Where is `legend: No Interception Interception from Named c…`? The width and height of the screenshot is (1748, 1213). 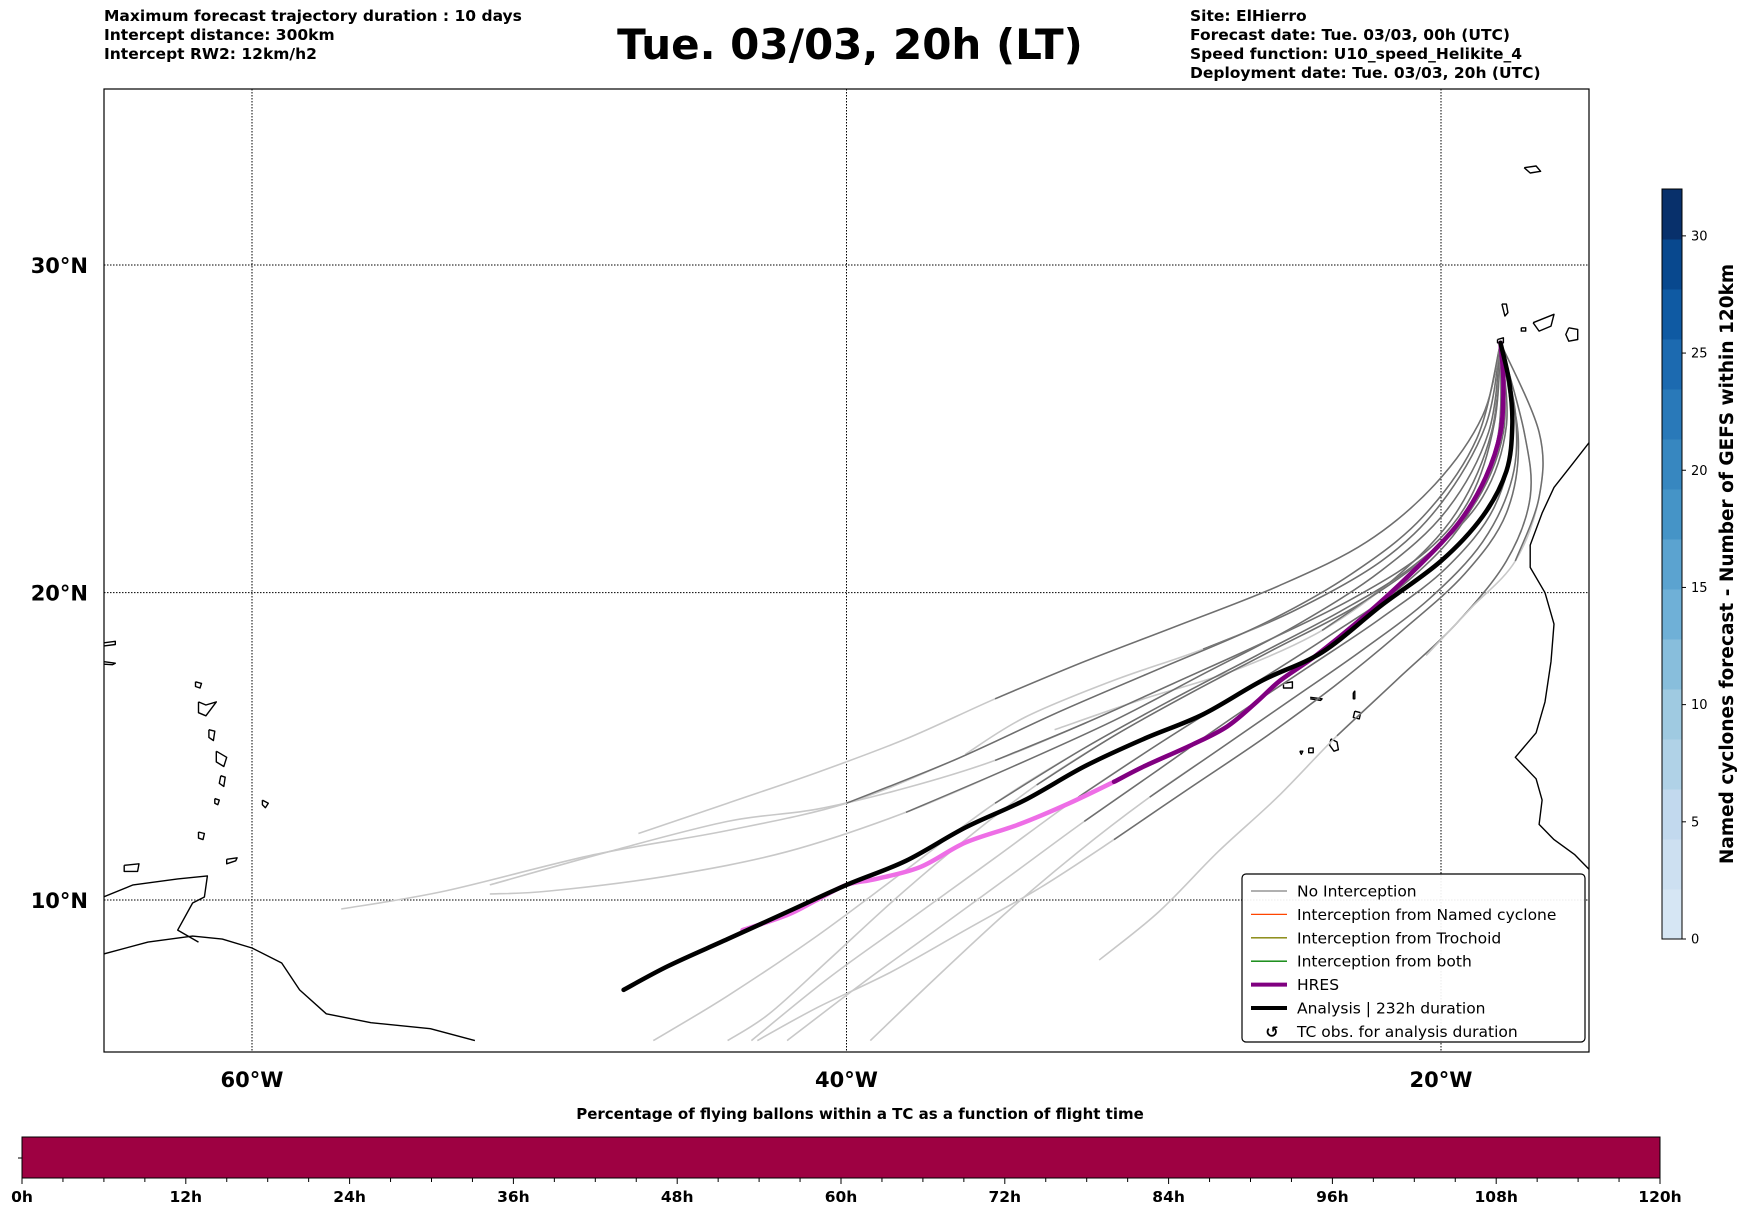 legend: No Interception Interception from Named c… is located at coordinates (1413, 958).